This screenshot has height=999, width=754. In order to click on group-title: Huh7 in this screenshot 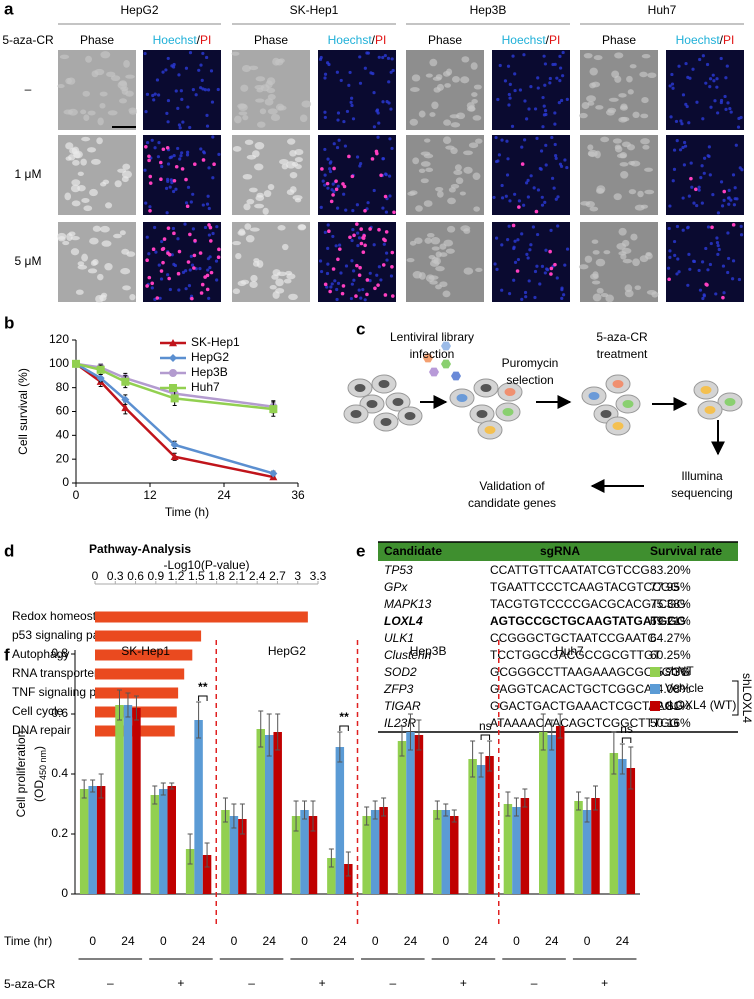, I will do `click(569, 651)`.